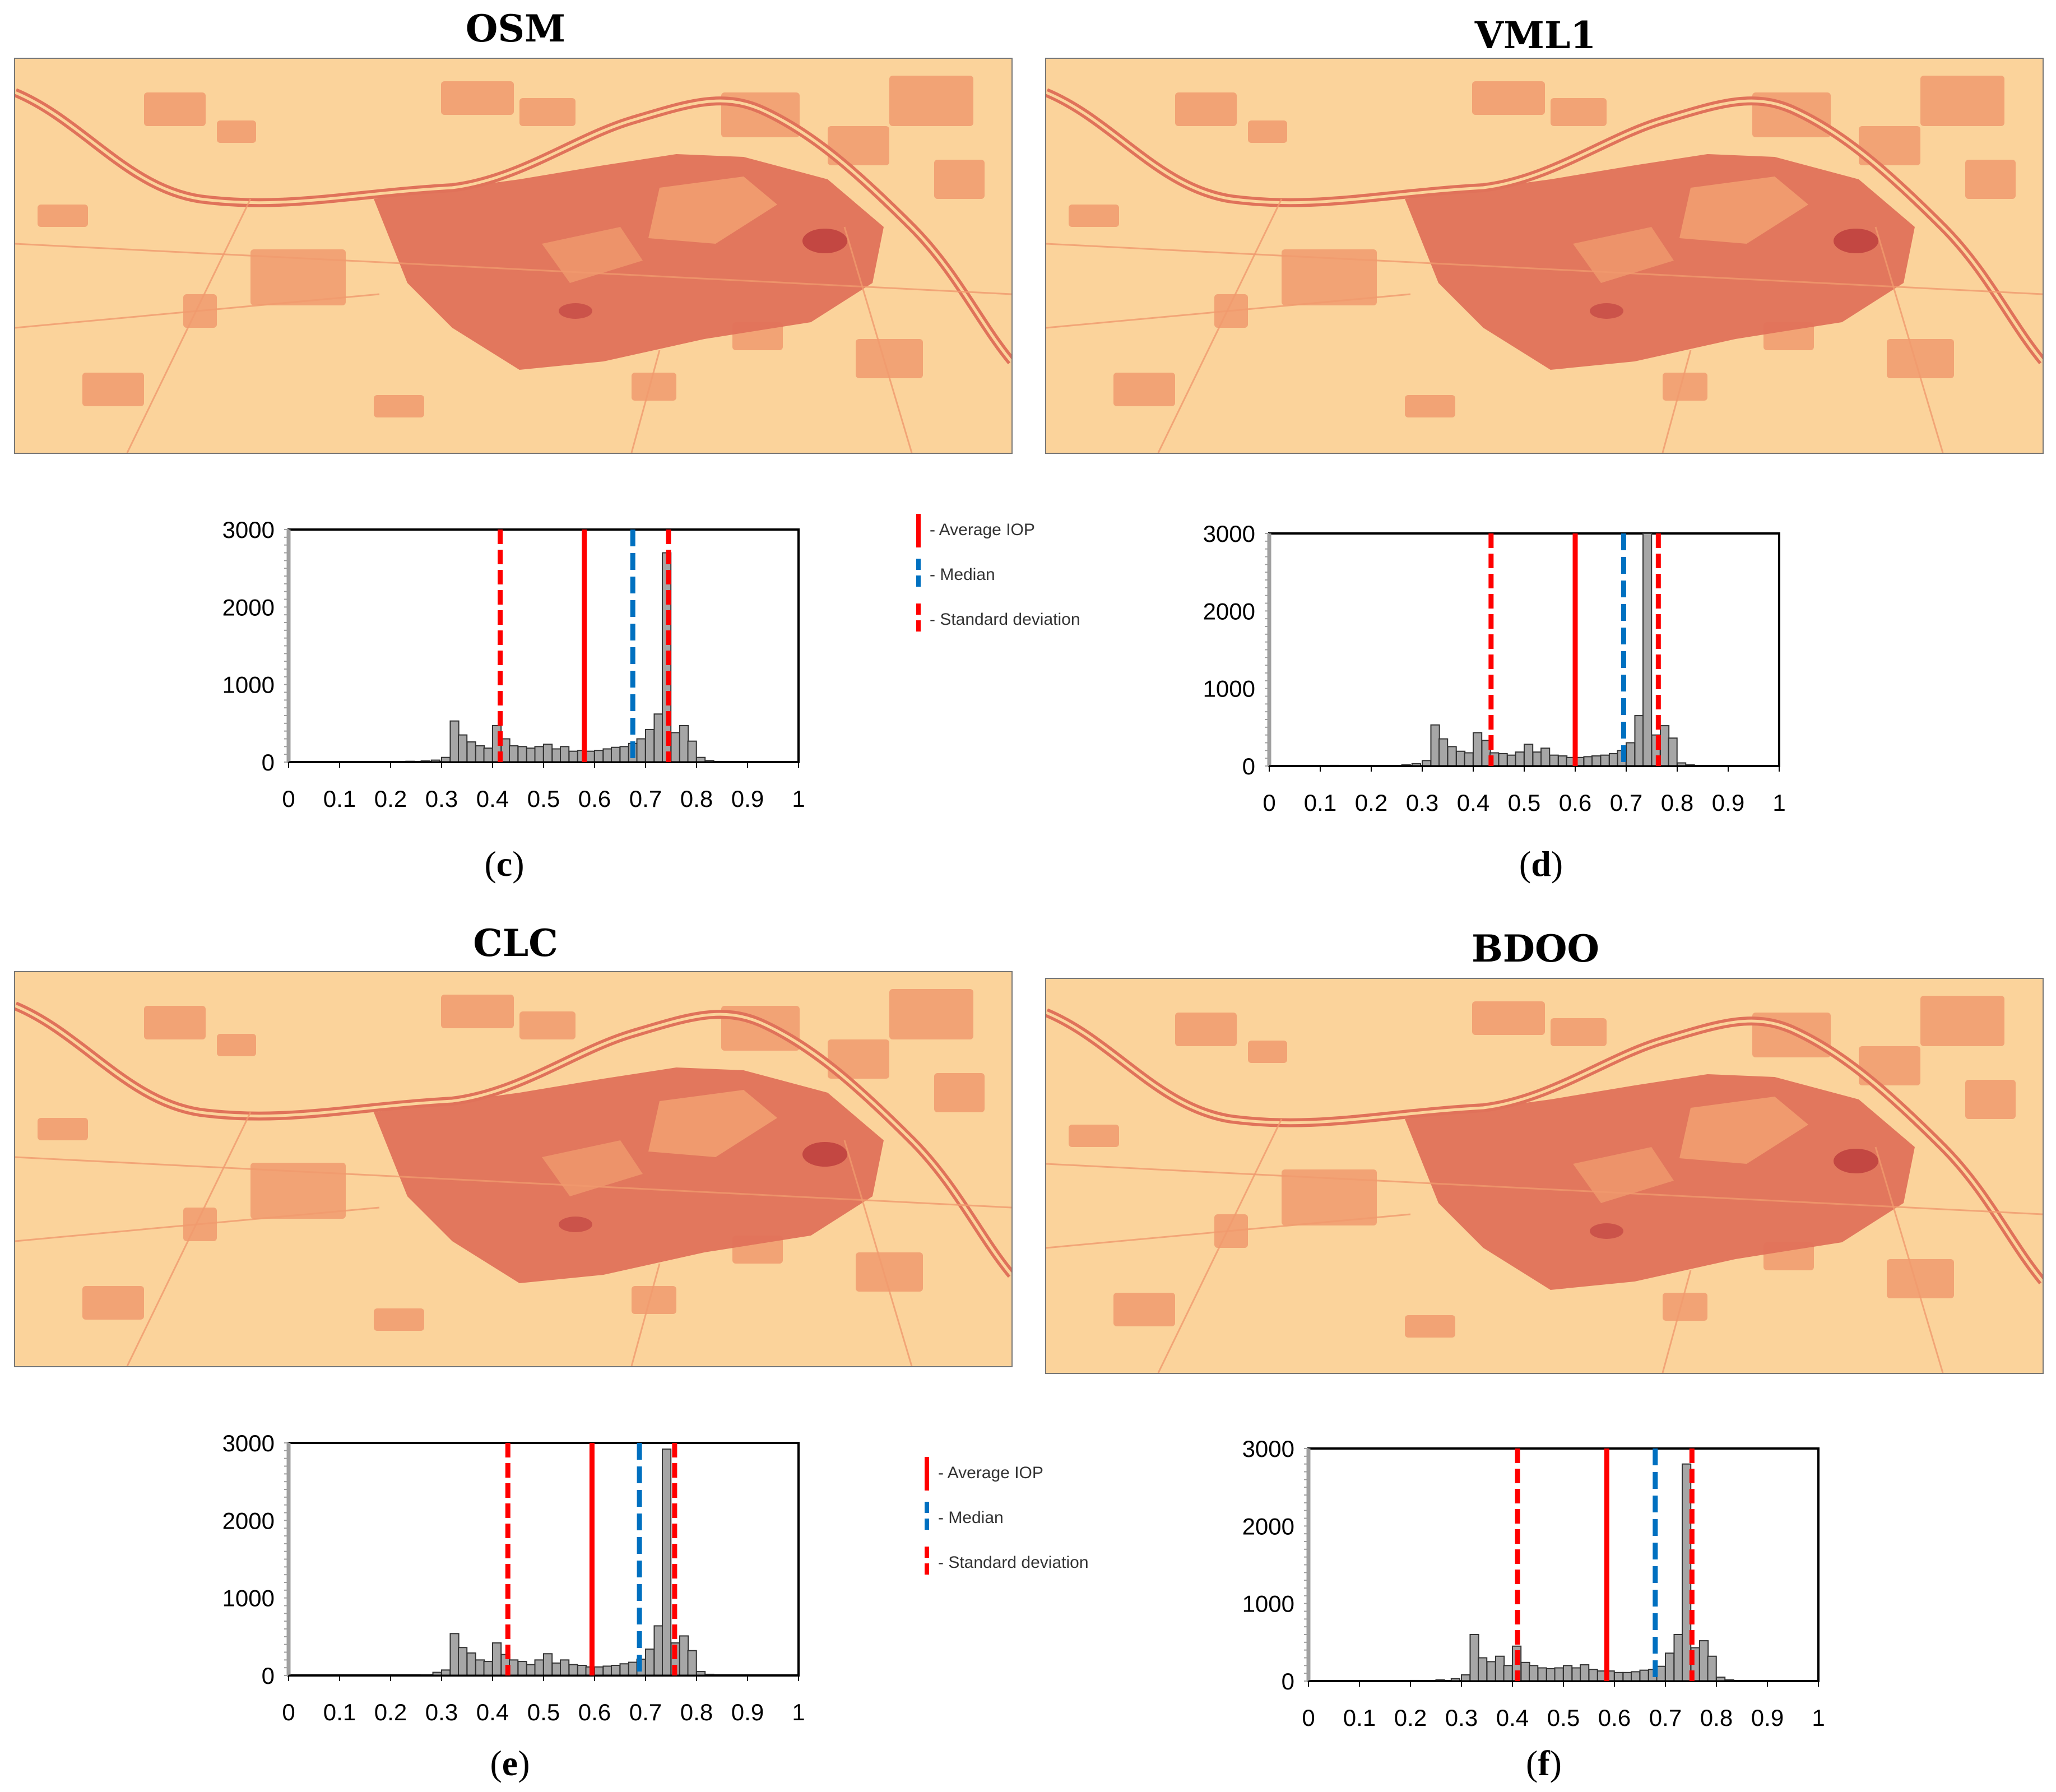 This screenshot has width=2056, height=1792. What do you see at coordinates (927, 1518) in the screenshot?
I see `legend-median-mark` at bounding box center [927, 1518].